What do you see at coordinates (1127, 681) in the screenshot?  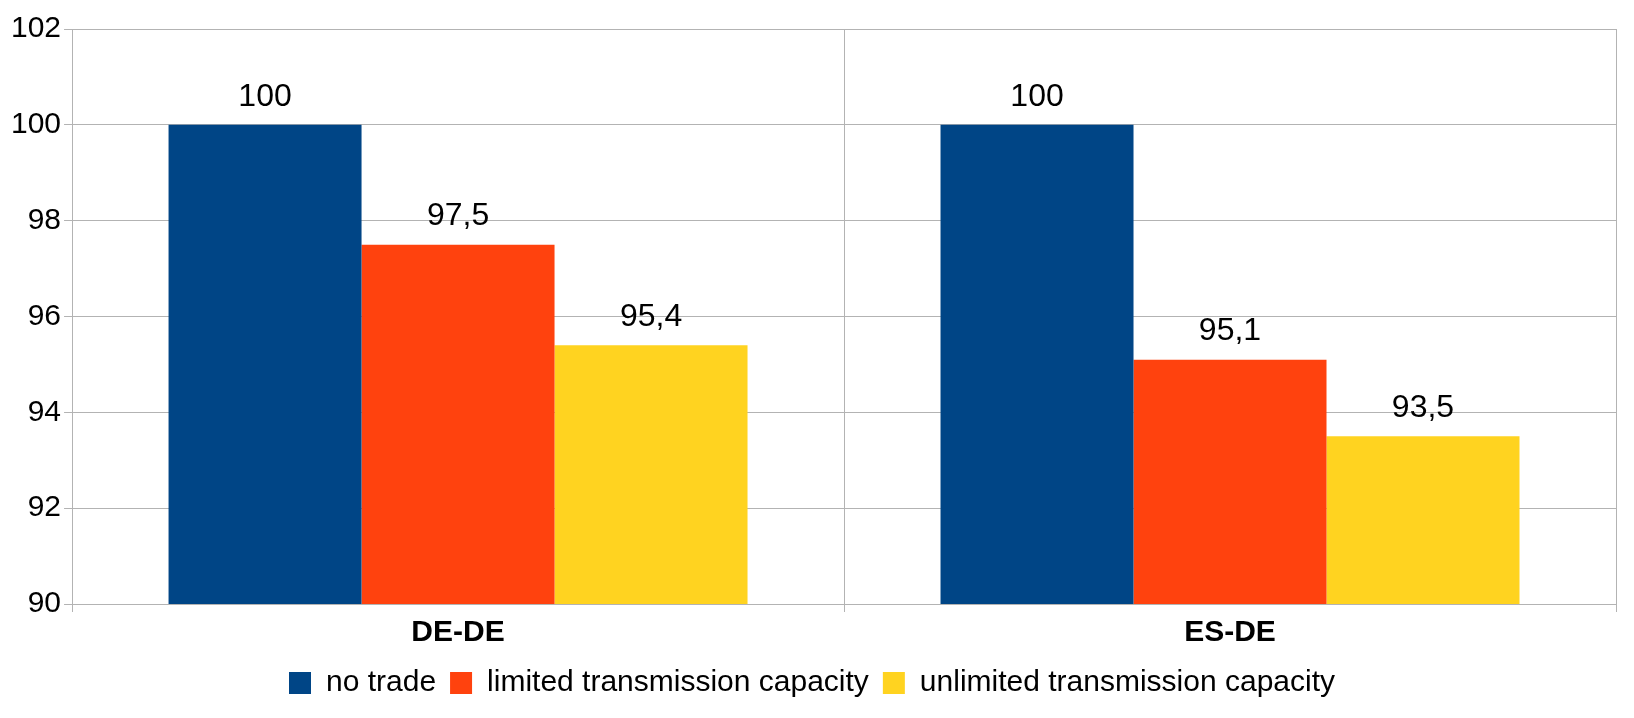 I see `legend-label: unlimited transmission capacity` at bounding box center [1127, 681].